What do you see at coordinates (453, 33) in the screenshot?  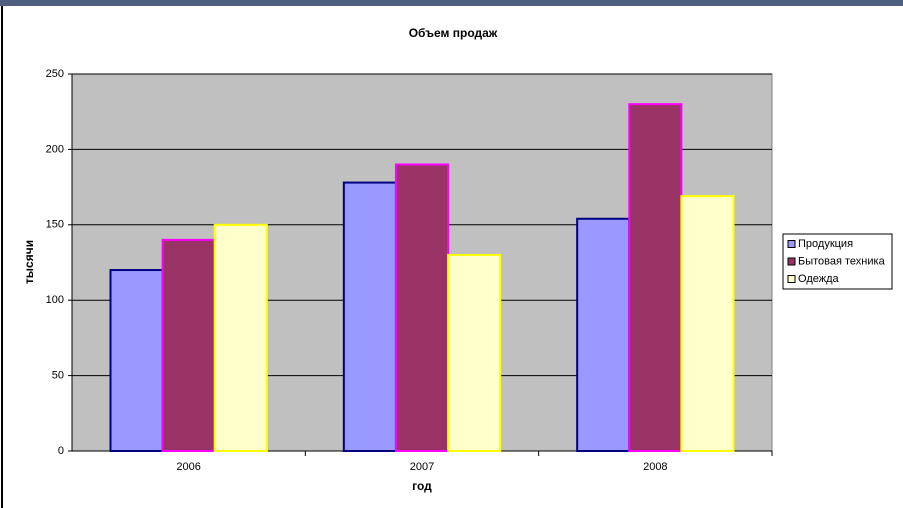 I see `chart-title: Объем продаж` at bounding box center [453, 33].